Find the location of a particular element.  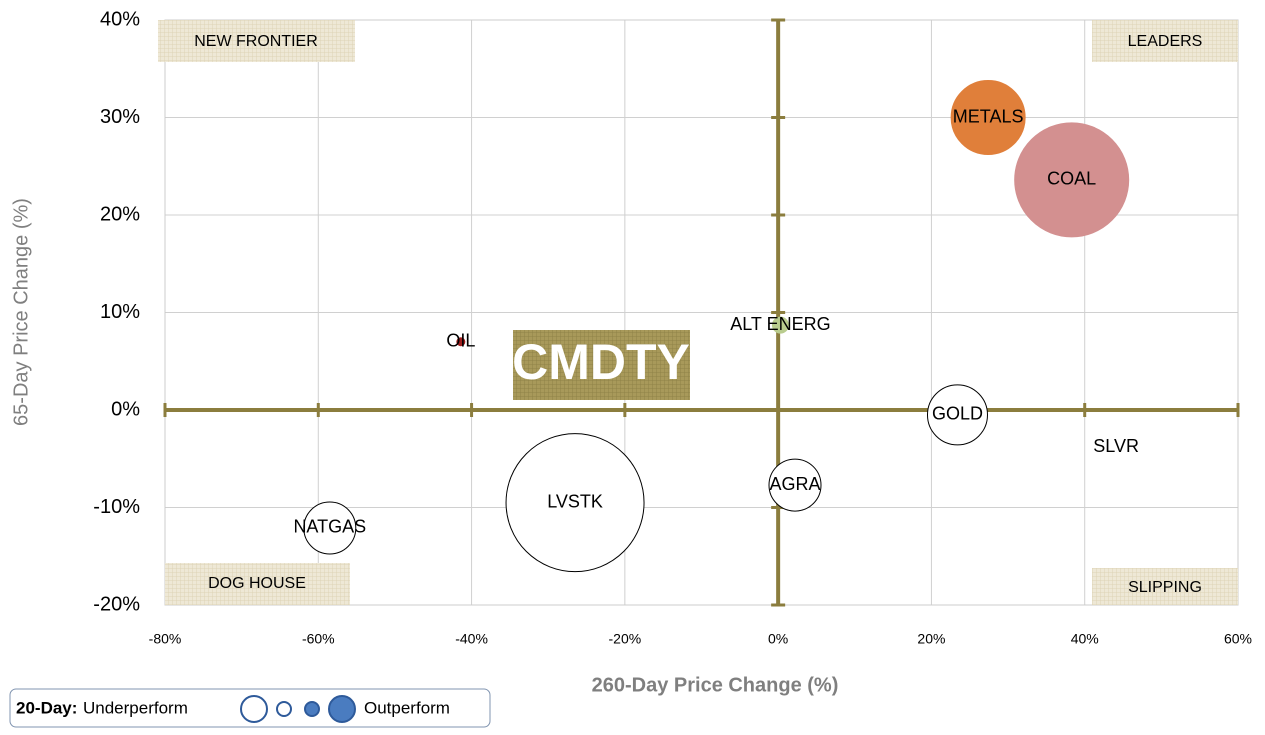

quadrant-label: SLIPPING is located at coordinates (1165, 587).